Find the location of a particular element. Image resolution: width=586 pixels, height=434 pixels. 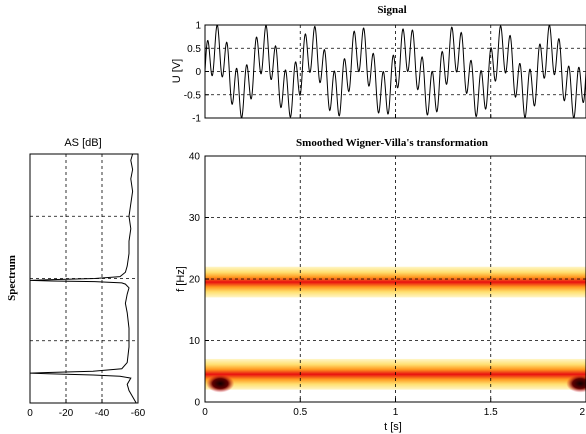

spectrum-x-axis: 0 -20 -40 -60 is located at coordinates (86, 409).